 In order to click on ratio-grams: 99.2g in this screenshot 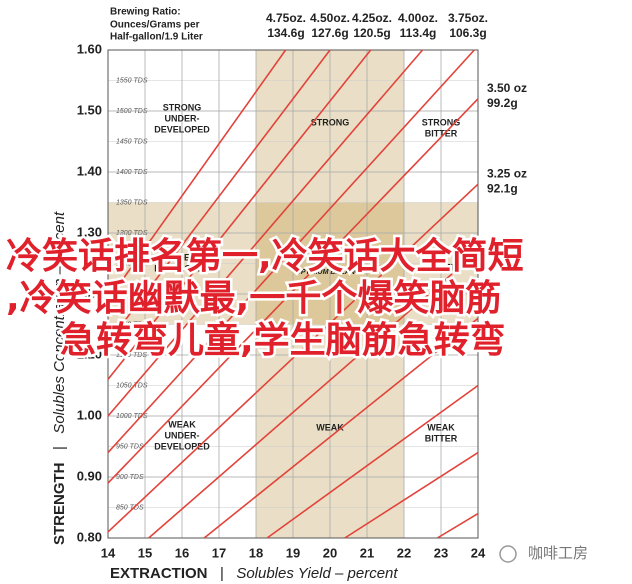, I will do `click(502, 103)`.